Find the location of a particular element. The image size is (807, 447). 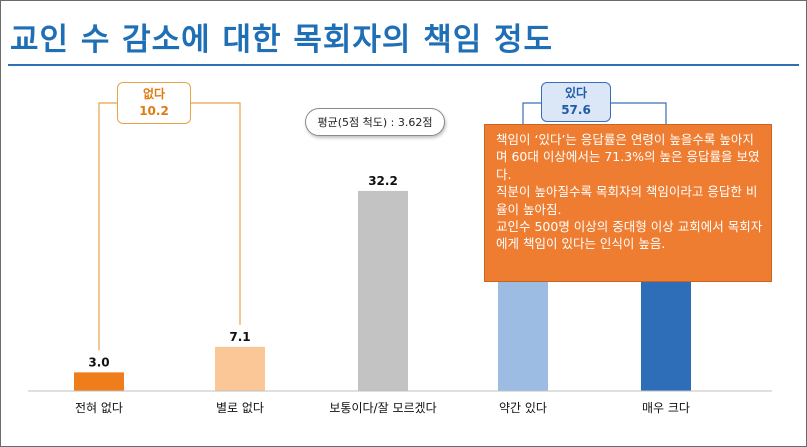

category-label-5: 매우 크다 is located at coordinates (666, 408).